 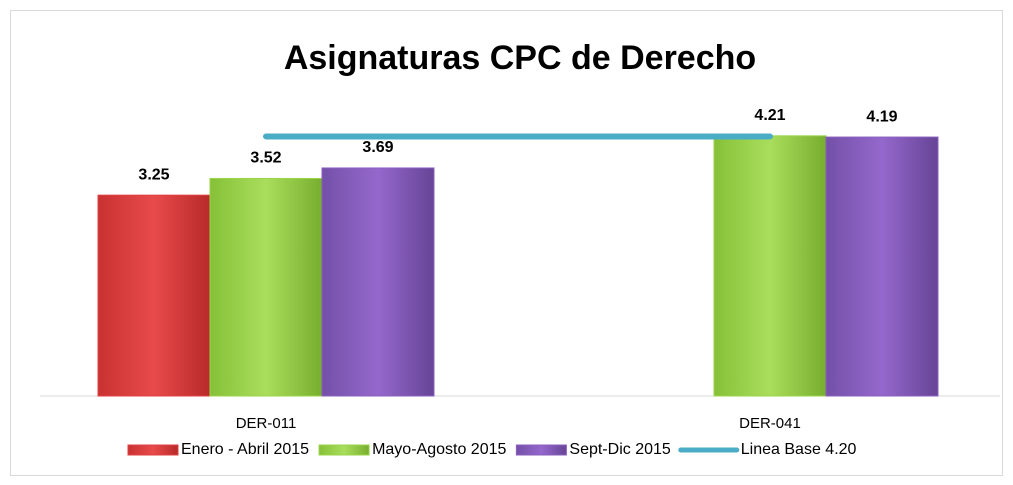 I want to click on data-label: 4.21, so click(x=769, y=115).